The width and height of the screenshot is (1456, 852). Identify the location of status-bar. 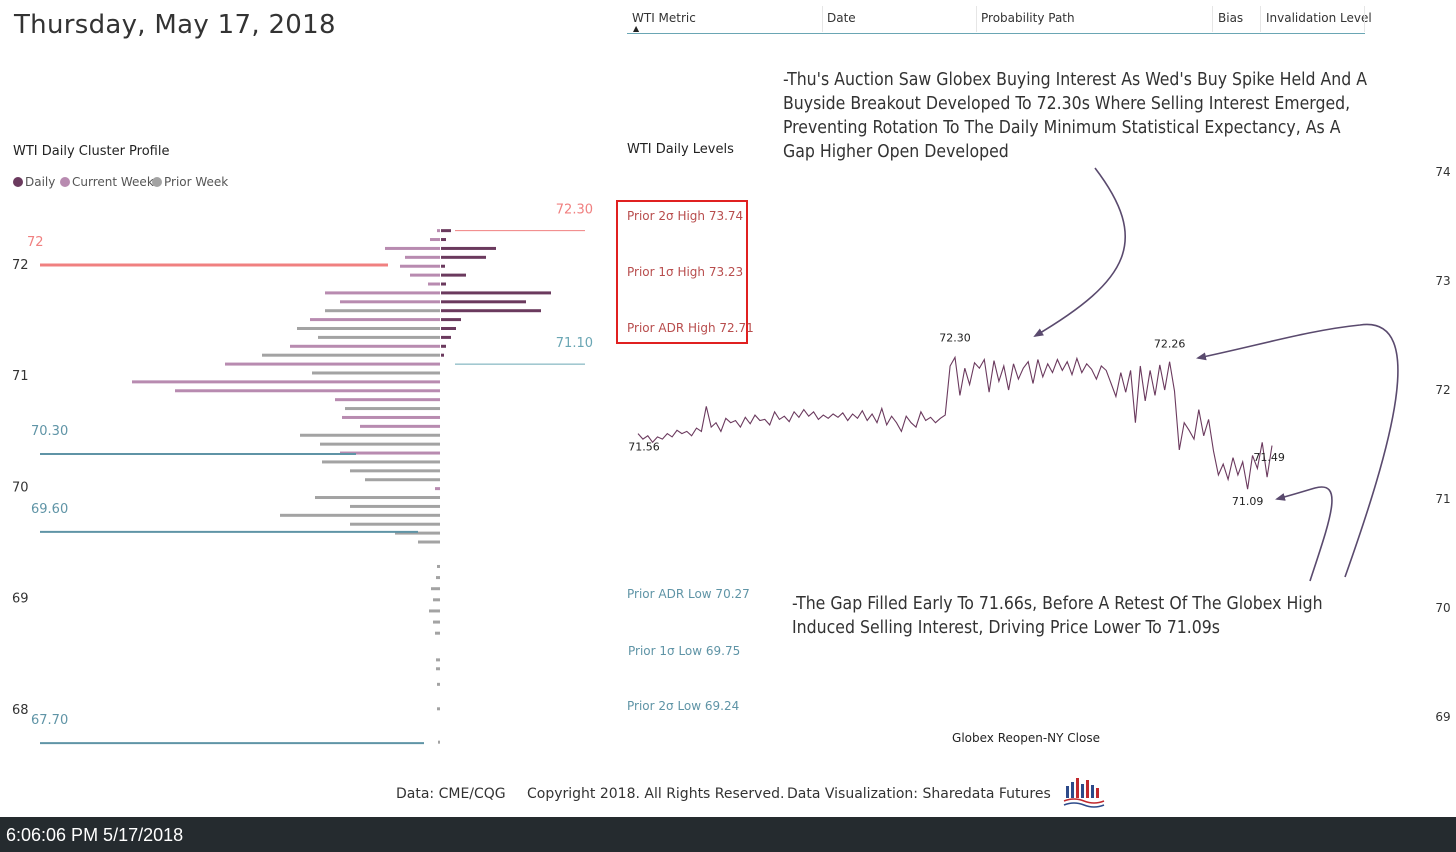
(728, 834).